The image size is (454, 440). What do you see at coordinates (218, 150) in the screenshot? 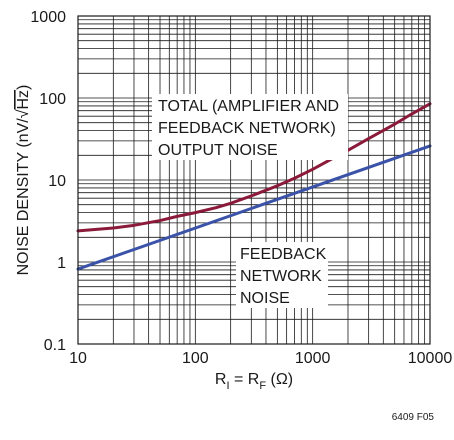
I see `total-annotation-line-3: OUTPUT NOISE` at bounding box center [218, 150].